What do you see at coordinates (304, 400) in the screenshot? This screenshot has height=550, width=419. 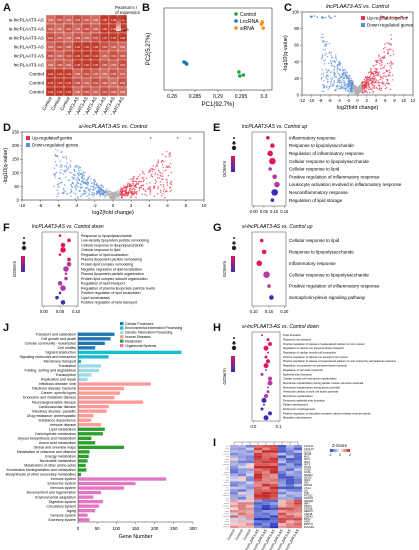 I see `go-term-label: Embryonic epithelial tube formation` at bounding box center [304, 400].